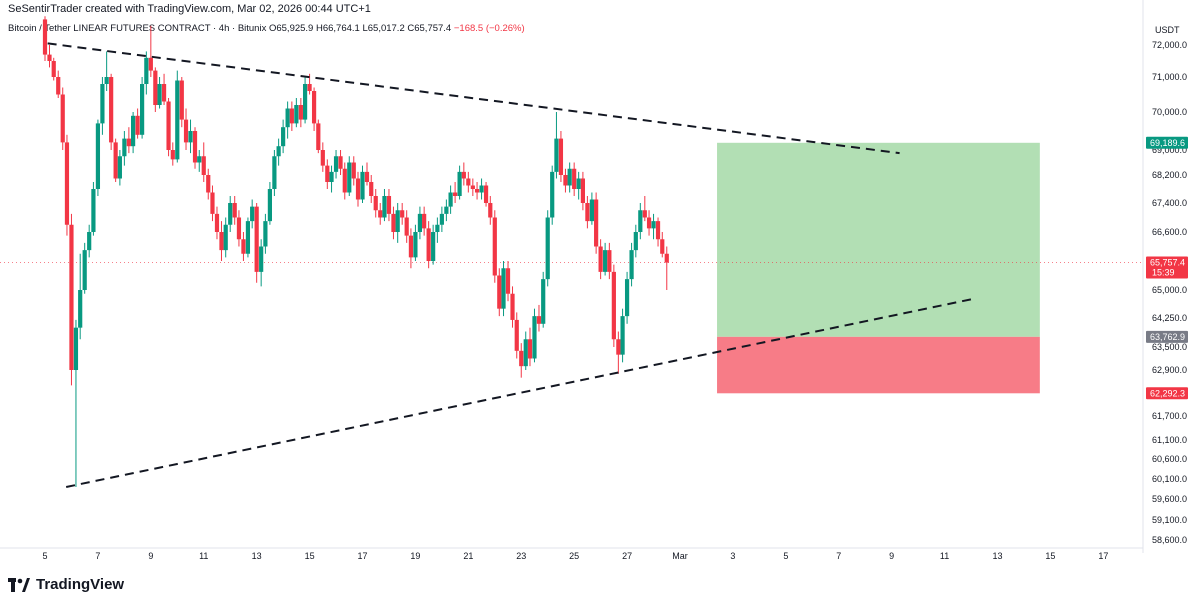 This screenshot has height=605, width=1200. I want to click on loss-zone, so click(878, 365).